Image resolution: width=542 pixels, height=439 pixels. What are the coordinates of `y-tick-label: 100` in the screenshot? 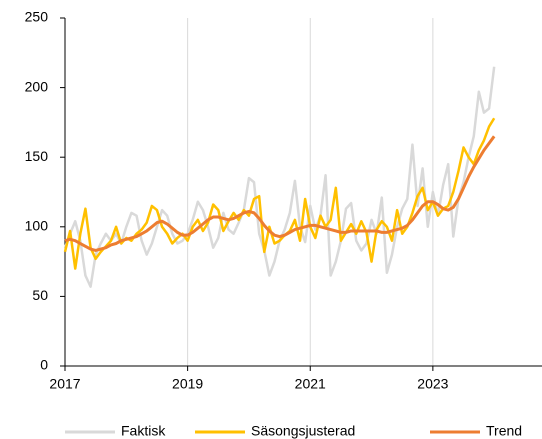 It's located at (37, 226).